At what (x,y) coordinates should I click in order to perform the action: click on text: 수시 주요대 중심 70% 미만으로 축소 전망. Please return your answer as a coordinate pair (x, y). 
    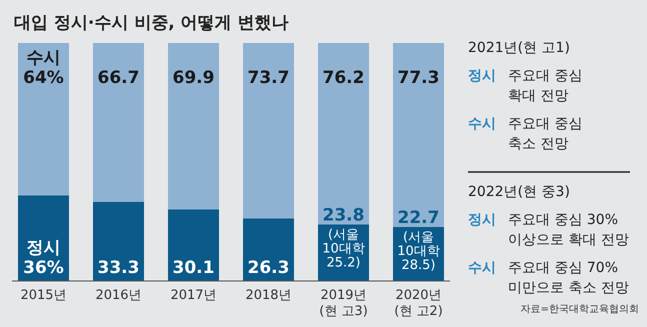
    Looking at the image, I should click on (548, 278).